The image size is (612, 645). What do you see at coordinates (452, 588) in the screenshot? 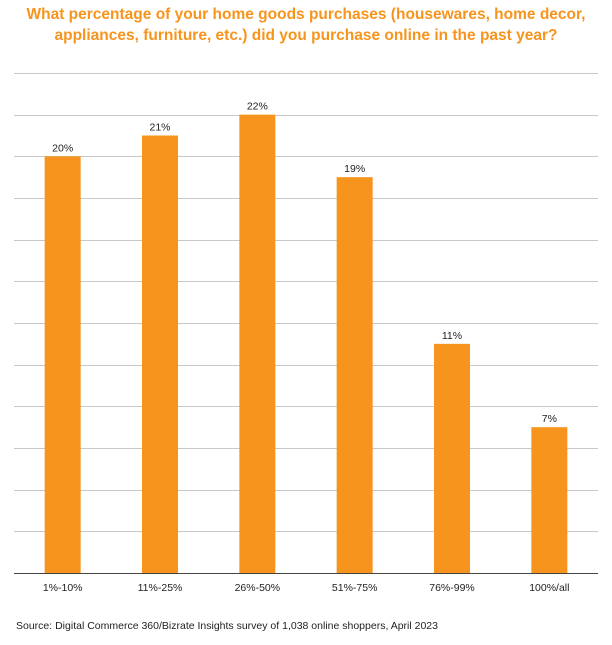
I see `x-tick-label: 76%-99%` at bounding box center [452, 588].